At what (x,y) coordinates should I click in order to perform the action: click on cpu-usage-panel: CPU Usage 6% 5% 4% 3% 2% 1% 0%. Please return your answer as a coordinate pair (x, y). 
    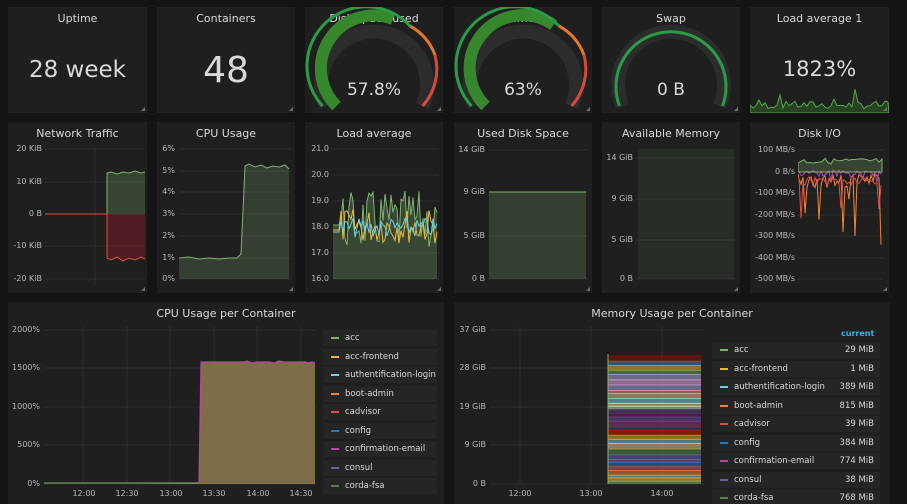
    Looking at the image, I should click on (226, 207).